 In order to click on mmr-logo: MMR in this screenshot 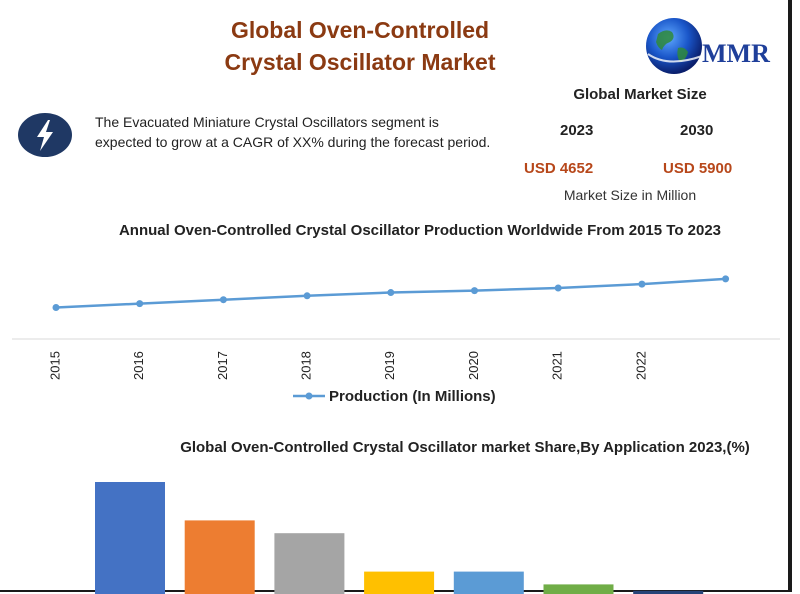, I will do `click(710, 47)`.